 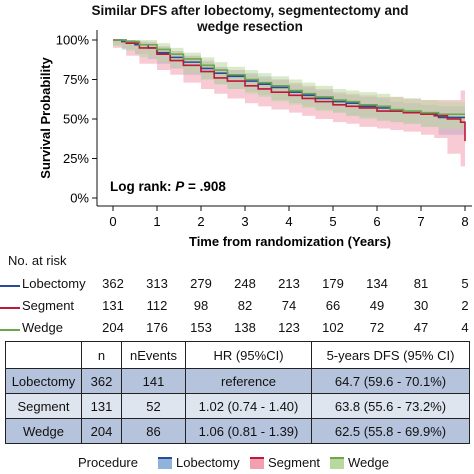 I want to click on survival-curve-wedge, so click(x=289, y=77).